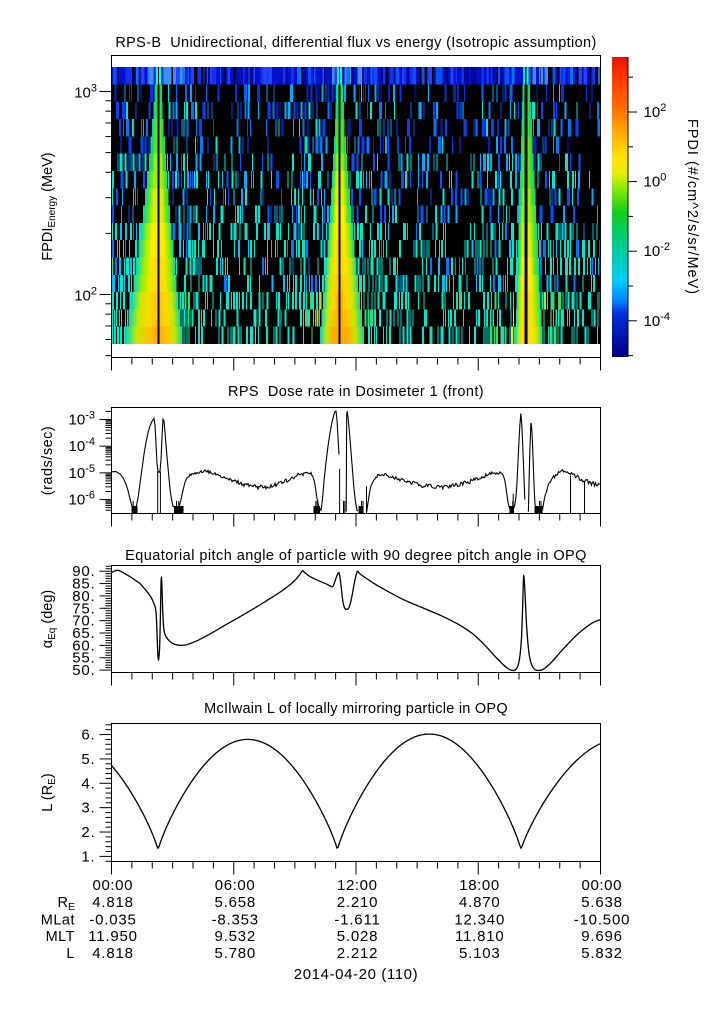 This screenshot has width=725, height=1019. Describe the element at coordinates (83, 621) in the screenshot. I see `svg-text: 70.` at that location.